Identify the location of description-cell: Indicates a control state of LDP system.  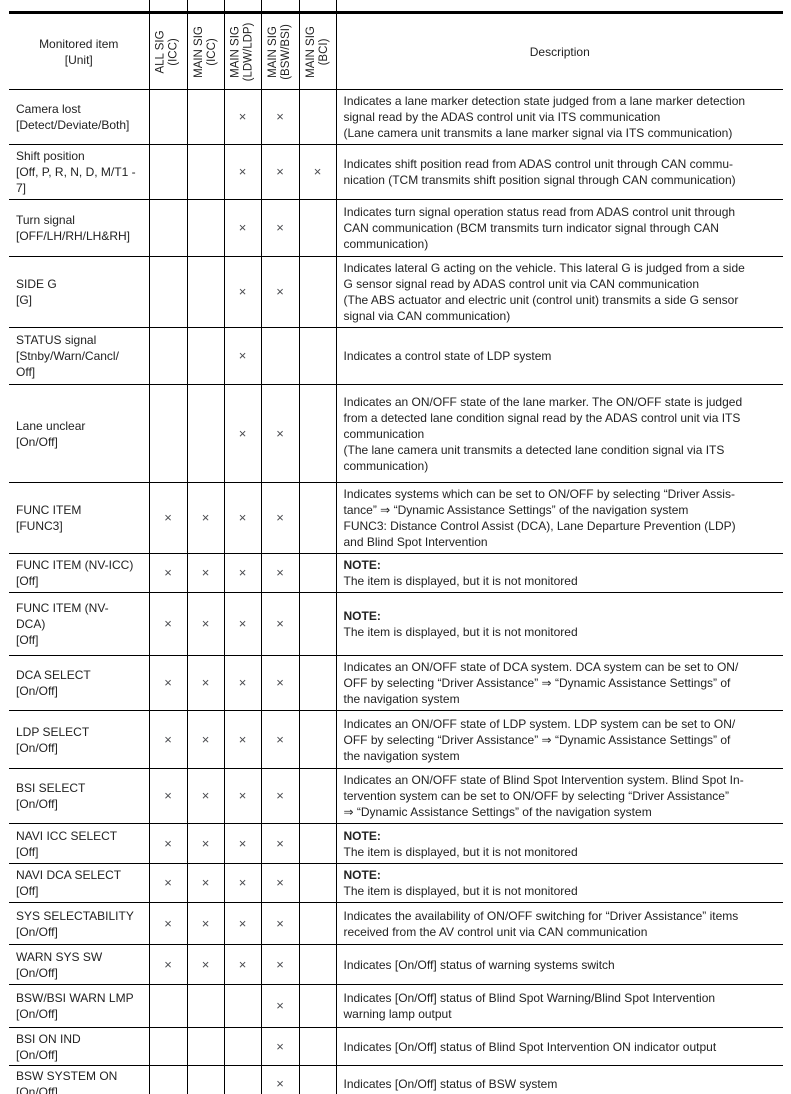
(559, 356).